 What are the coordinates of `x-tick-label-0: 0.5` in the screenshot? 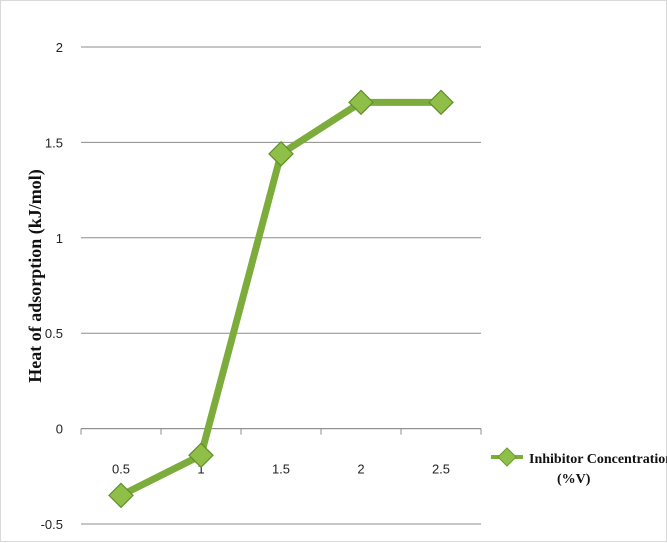 It's located at (121, 469).